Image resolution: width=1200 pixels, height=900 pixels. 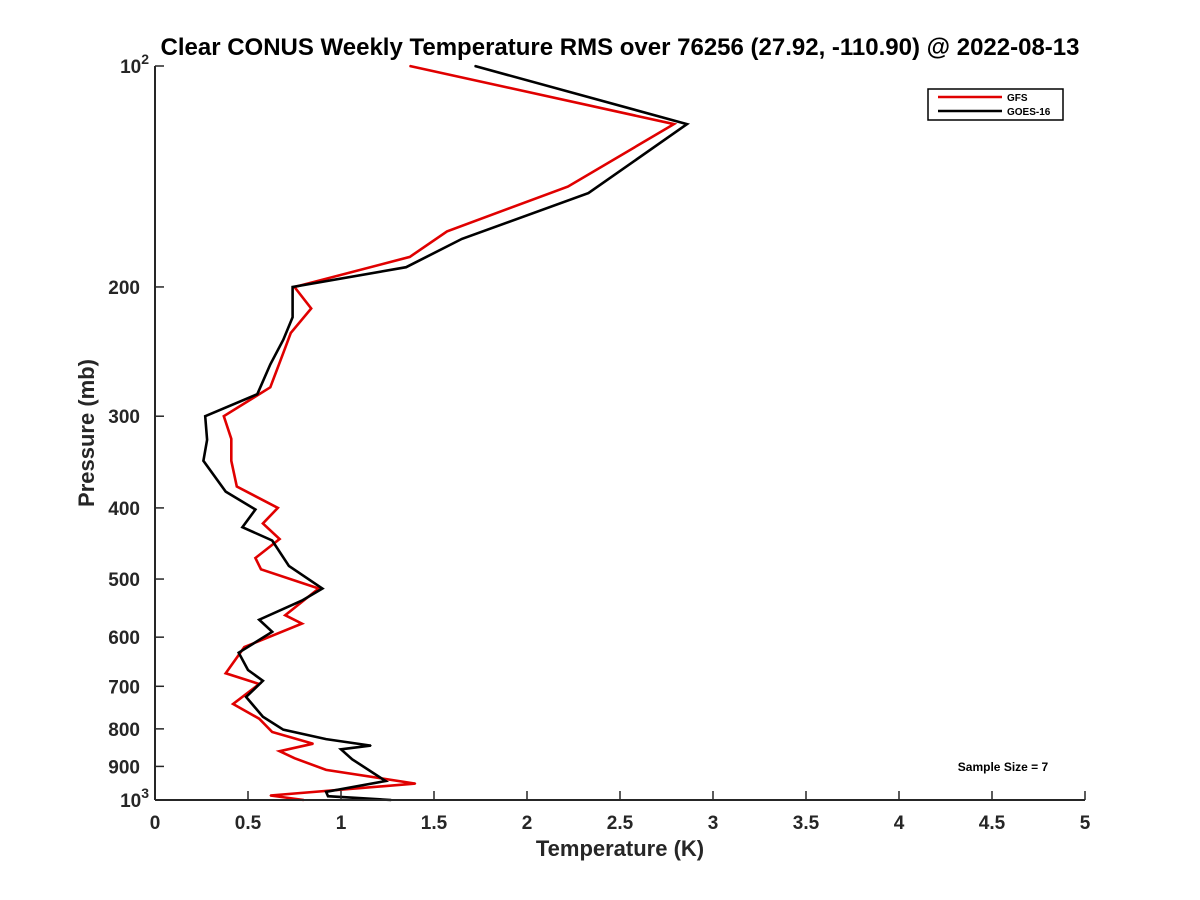 I want to click on legend-box, so click(x=995, y=104).